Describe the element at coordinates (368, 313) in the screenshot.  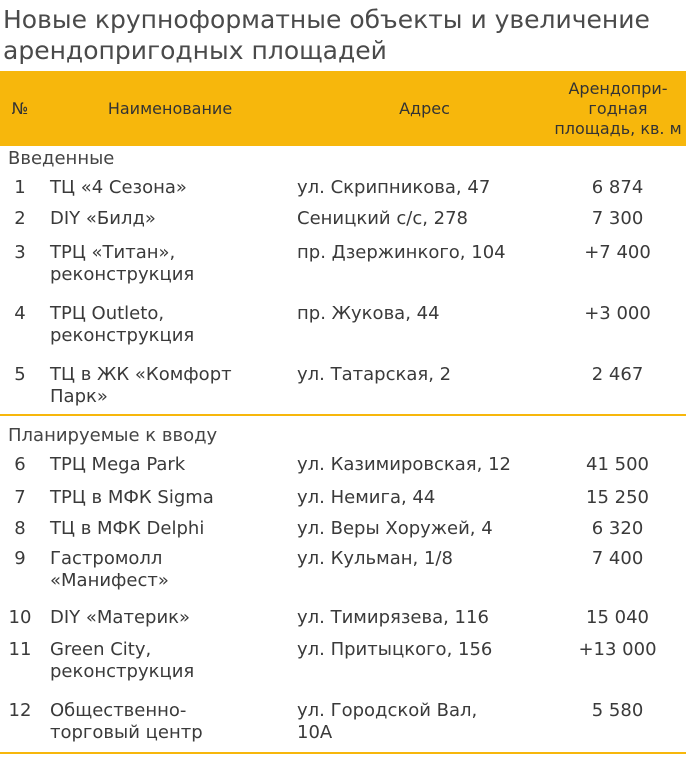
I see `row-address-line: пр. Жукова, 44` at that location.